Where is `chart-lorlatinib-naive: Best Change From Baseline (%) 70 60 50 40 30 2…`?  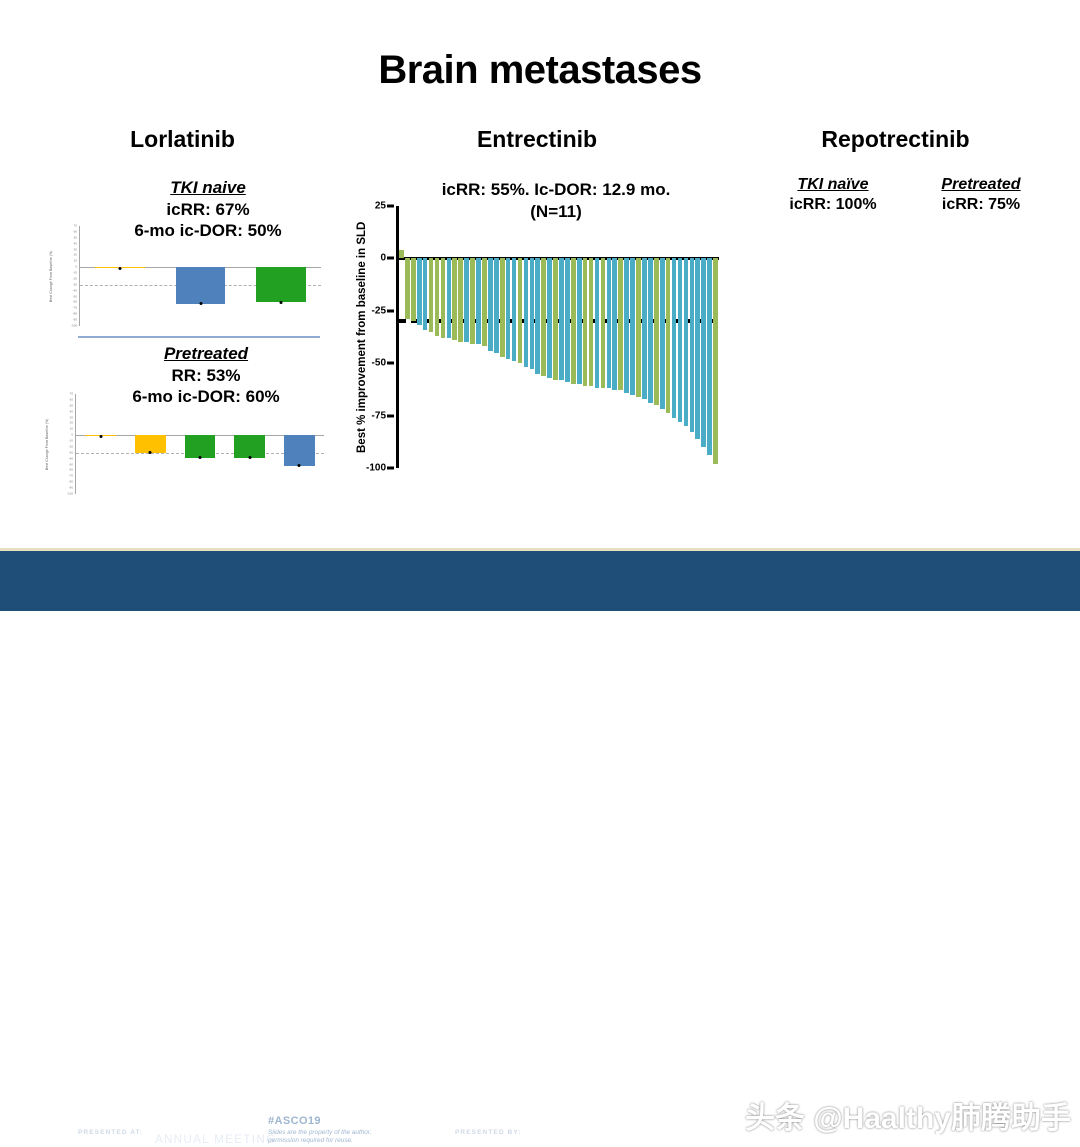
chart-lorlatinib-naive: Best Change From Baseline (%) 70 60 50 40 30 2… is located at coordinates (183, 275).